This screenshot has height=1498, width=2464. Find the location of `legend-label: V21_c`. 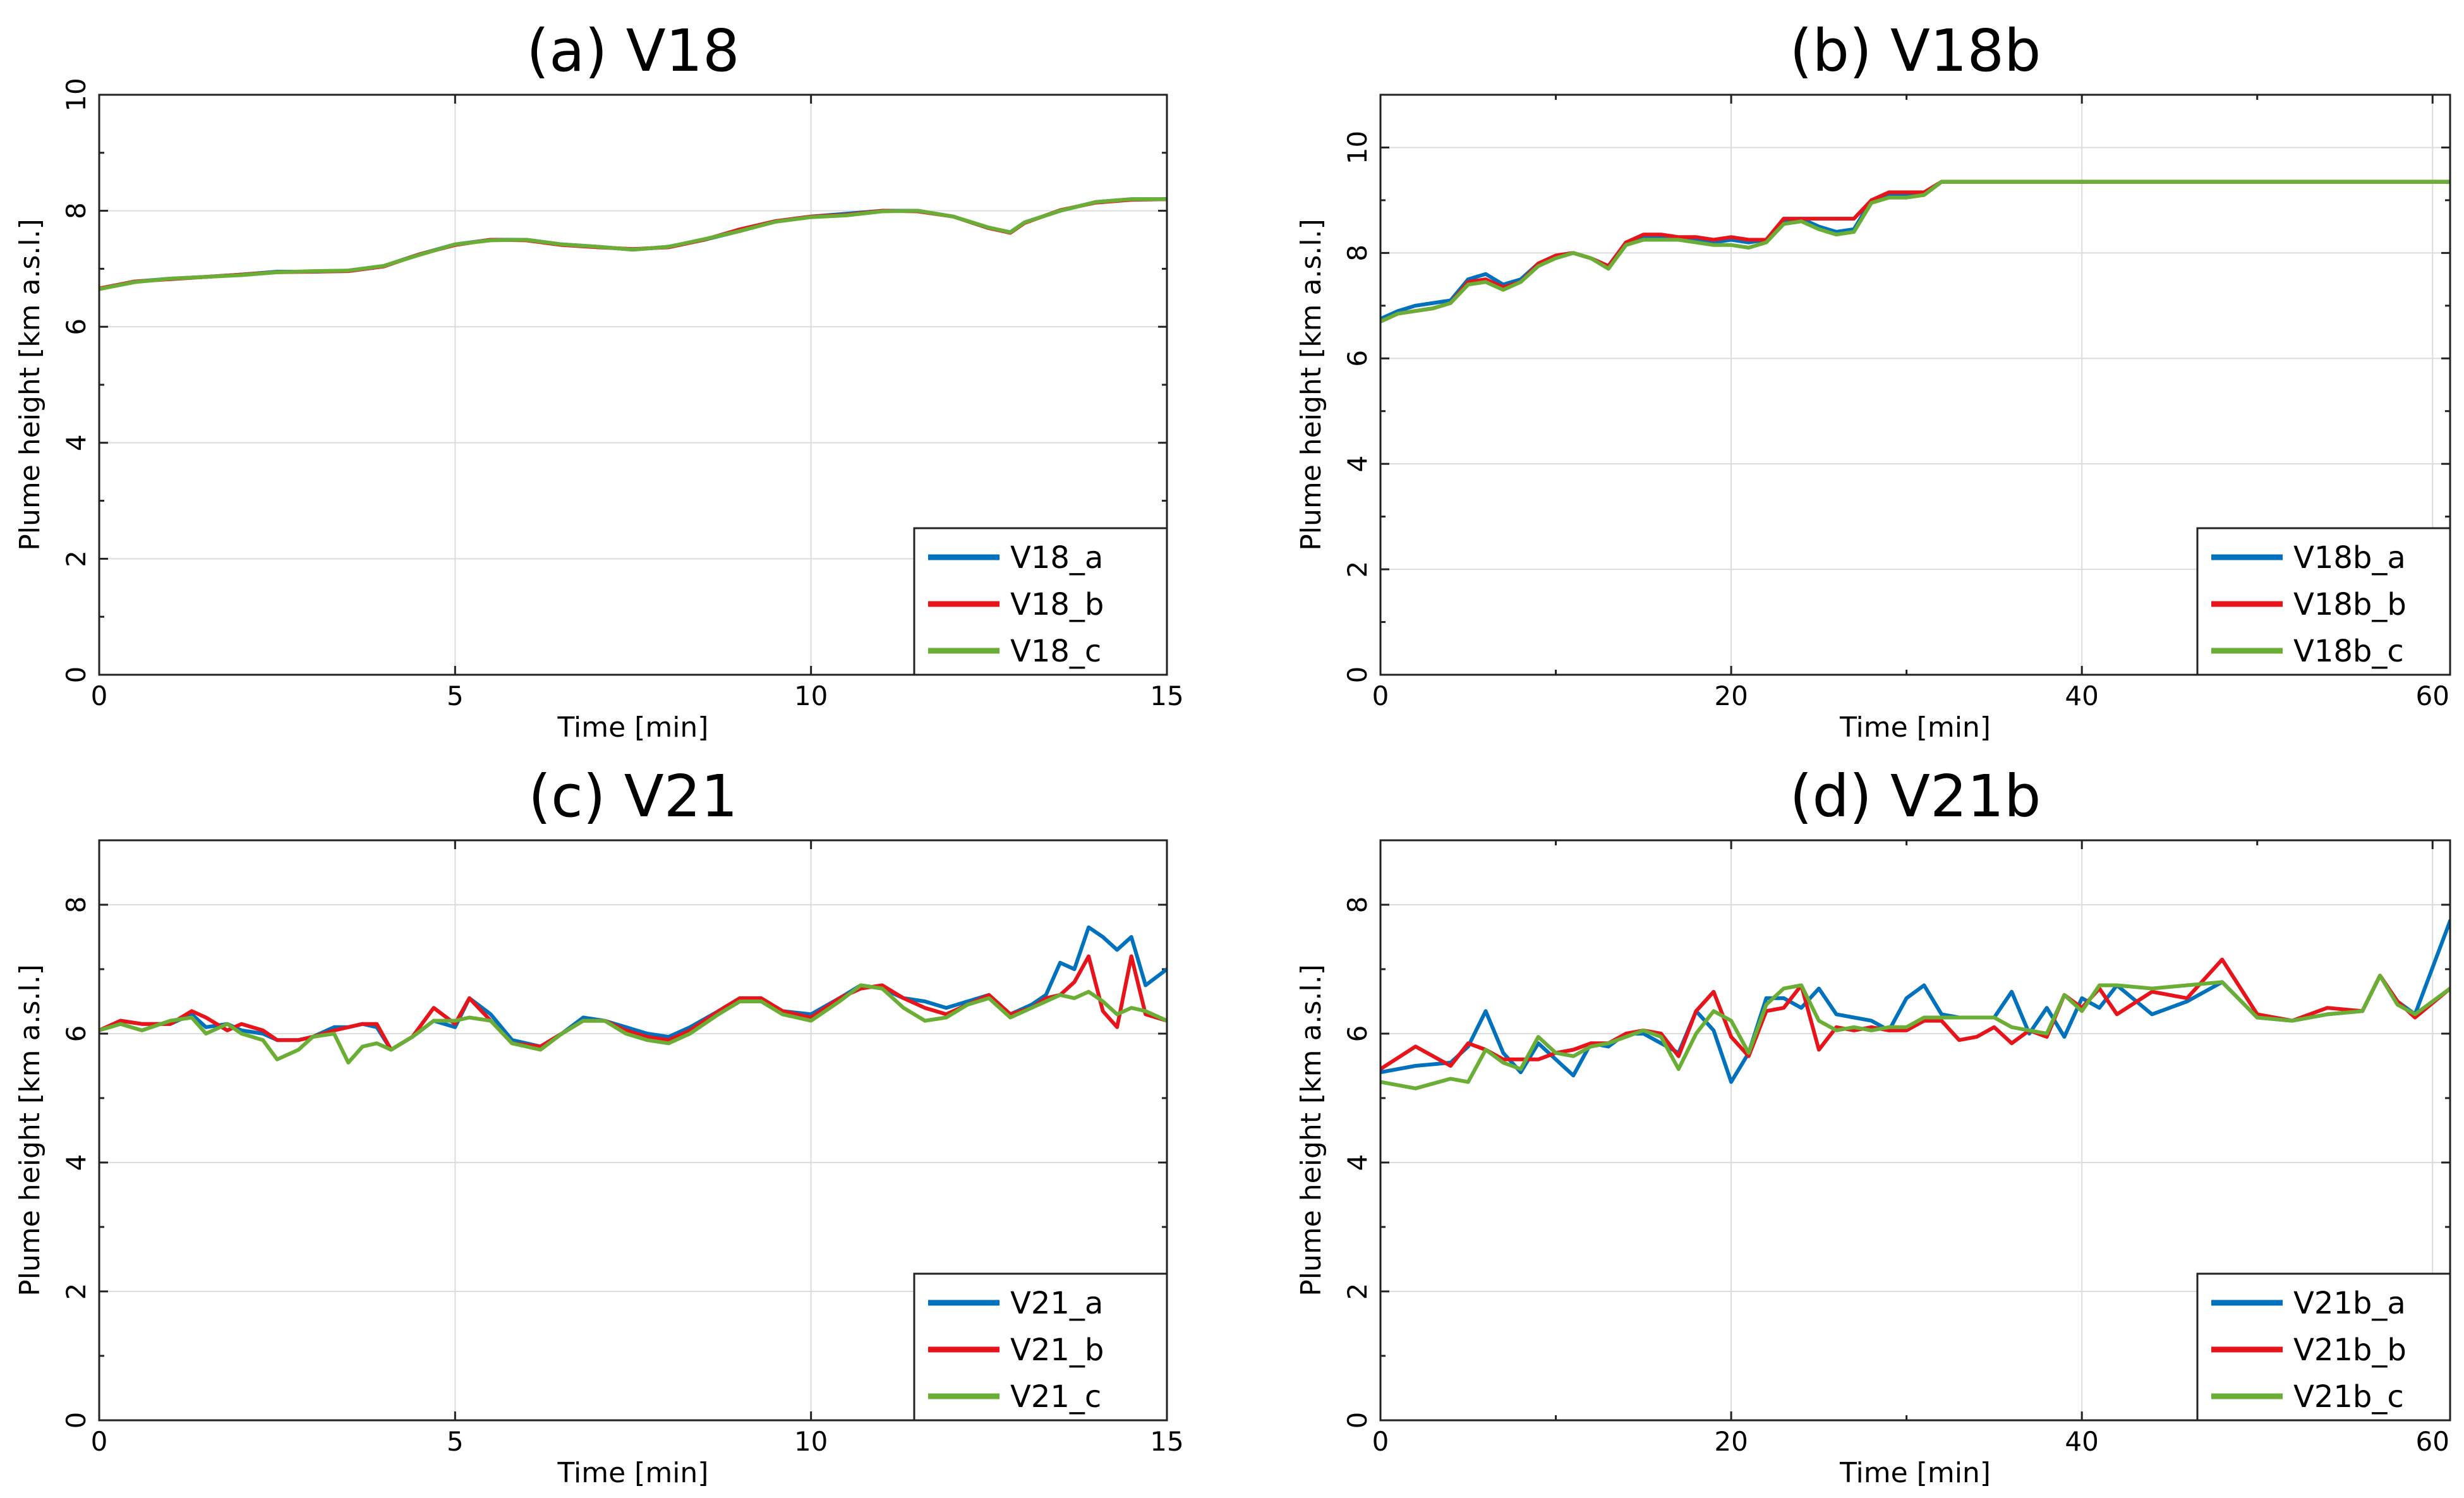

legend-label: V21_c is located at coordinates (1055, 1397).